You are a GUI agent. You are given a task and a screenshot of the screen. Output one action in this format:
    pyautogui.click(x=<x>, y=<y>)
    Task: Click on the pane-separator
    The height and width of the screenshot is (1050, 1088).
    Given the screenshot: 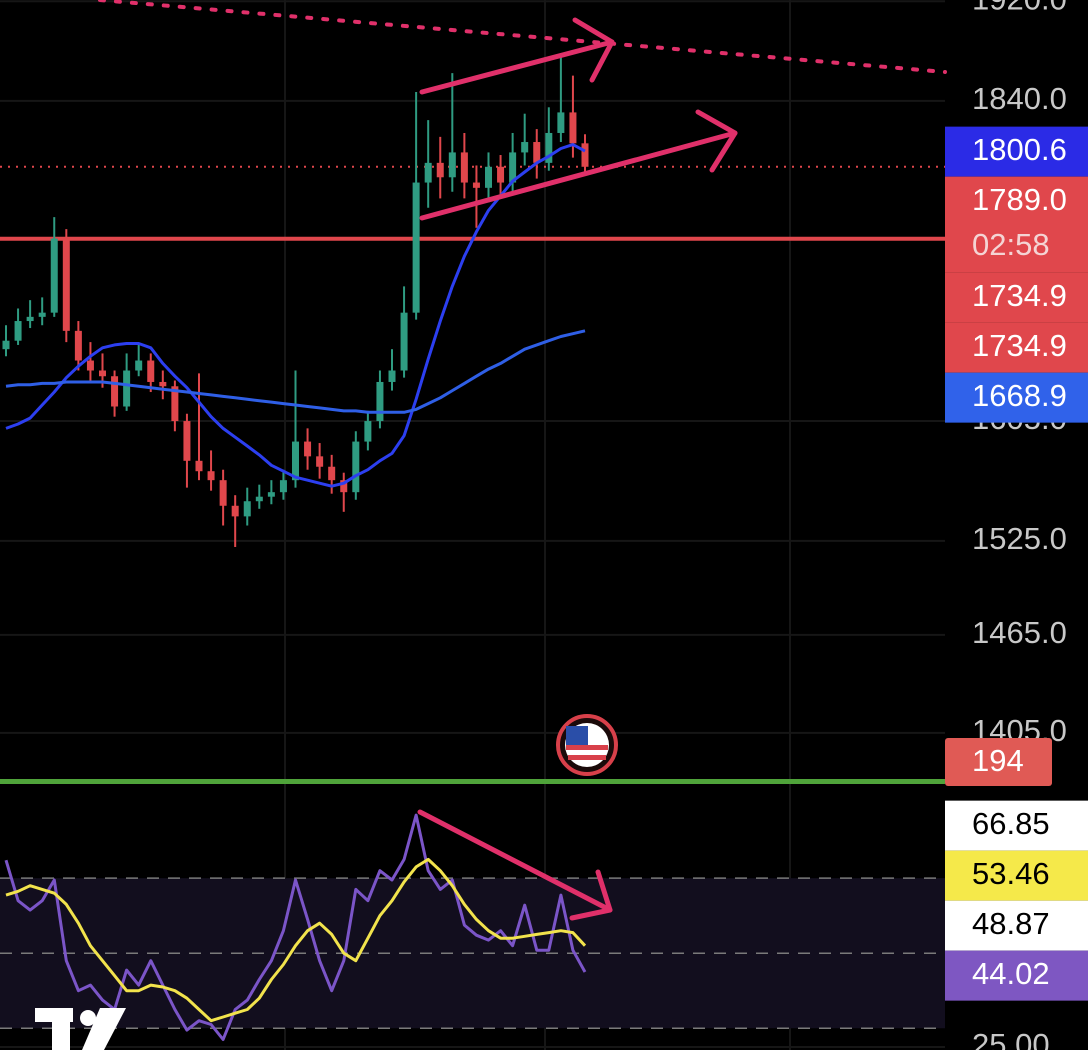 What is the action you would take?
    pyautogui.click(x=472, y=781)
    